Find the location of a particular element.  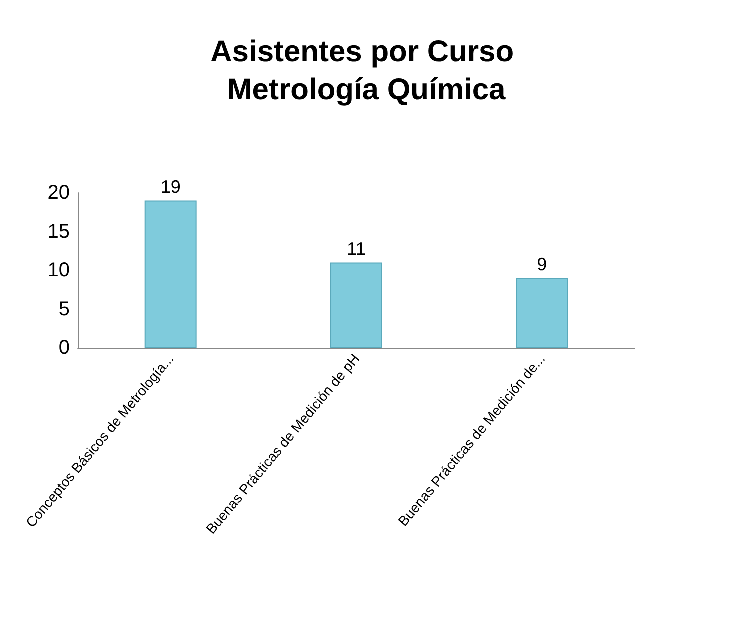

y-tick-label: 15 is located at coordinates (59, 231).